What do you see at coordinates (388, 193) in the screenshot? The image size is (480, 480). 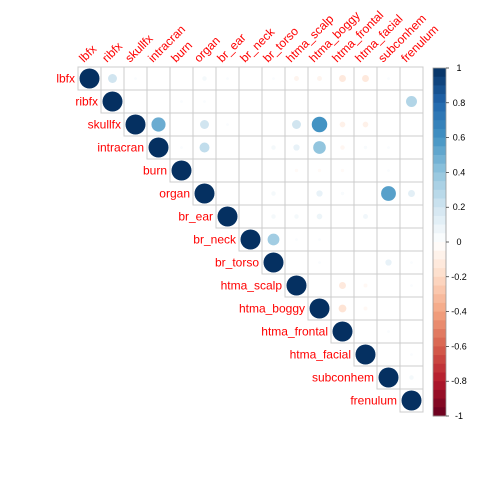 I see `corr-circle-organ-subconhem` at bounding box center [388, 193].